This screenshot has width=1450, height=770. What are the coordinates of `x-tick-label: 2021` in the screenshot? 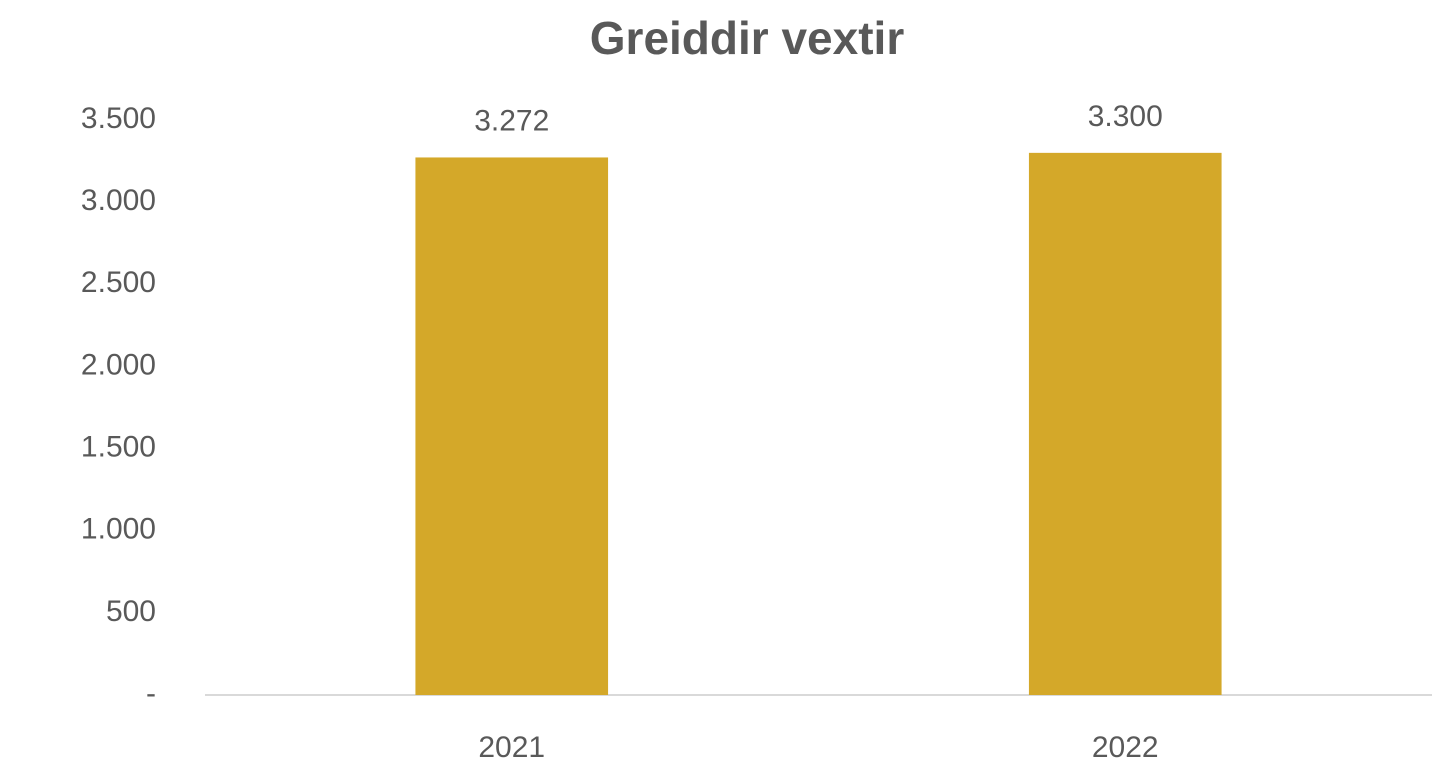 It's located at (511, 747).